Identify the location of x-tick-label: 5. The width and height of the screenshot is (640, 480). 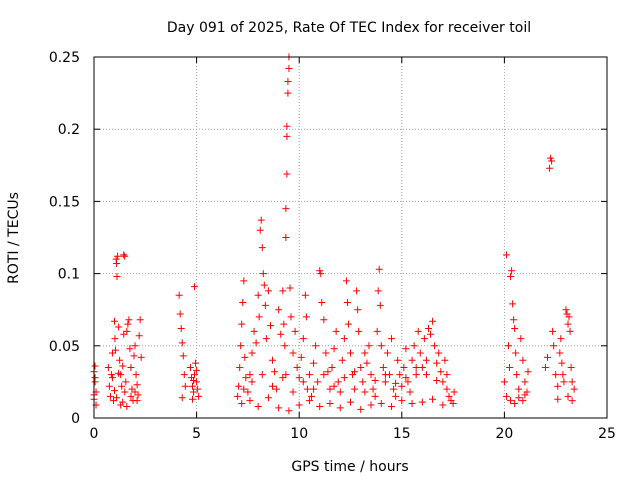
(196, 434).